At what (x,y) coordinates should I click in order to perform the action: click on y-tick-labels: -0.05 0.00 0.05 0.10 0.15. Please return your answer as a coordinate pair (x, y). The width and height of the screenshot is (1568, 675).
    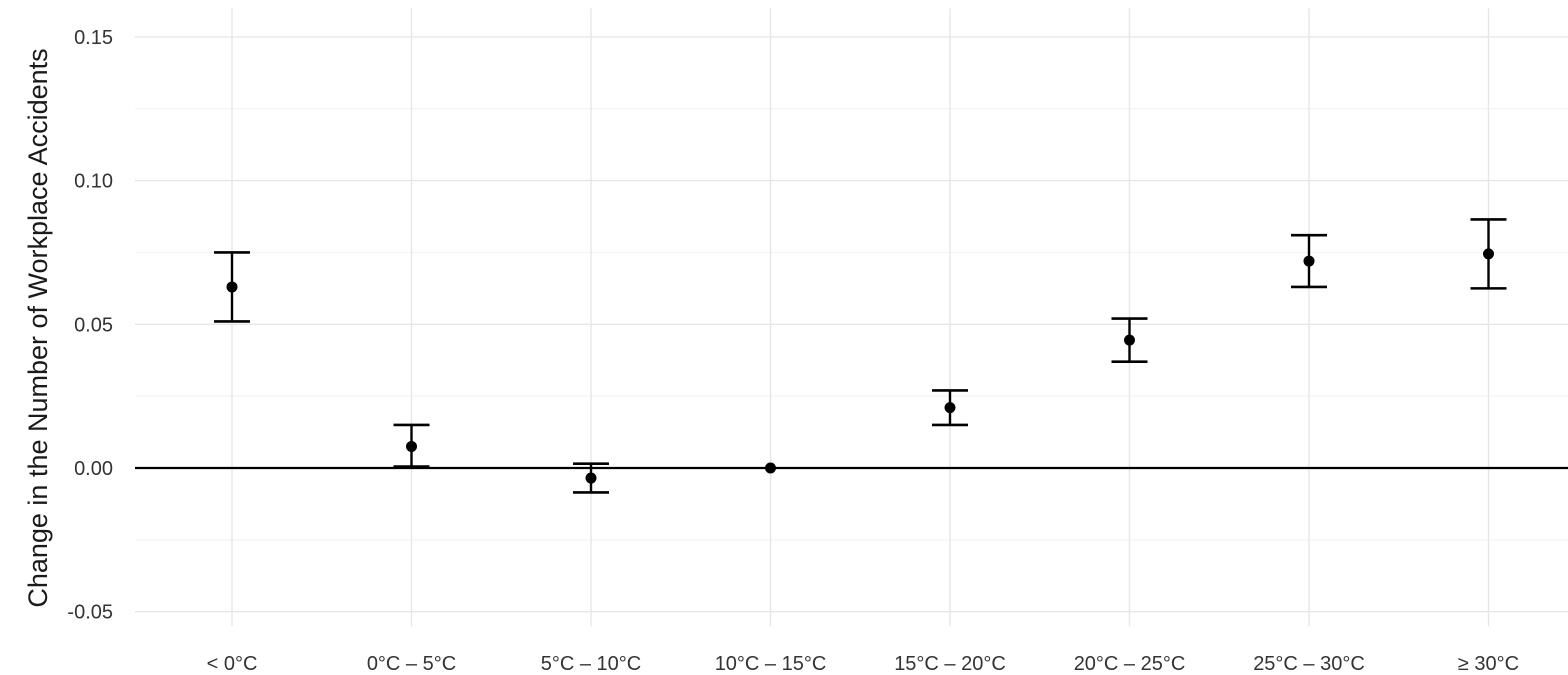
    Looking at the image, I should click on (90, 325).